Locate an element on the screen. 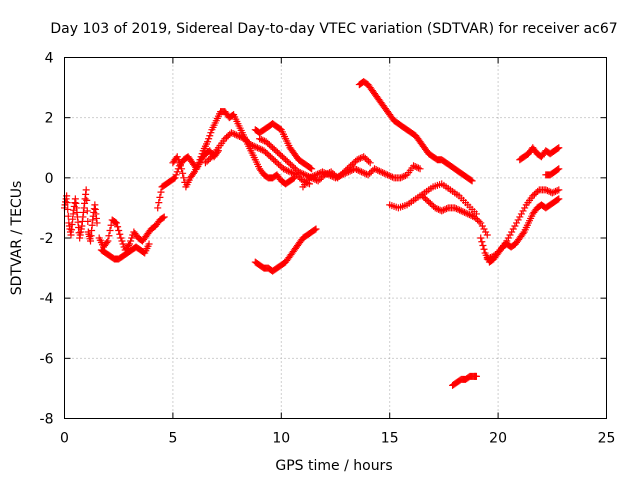 The image size is (640, 480). x-tick-label: 25 is located at coordinates (607, 439).